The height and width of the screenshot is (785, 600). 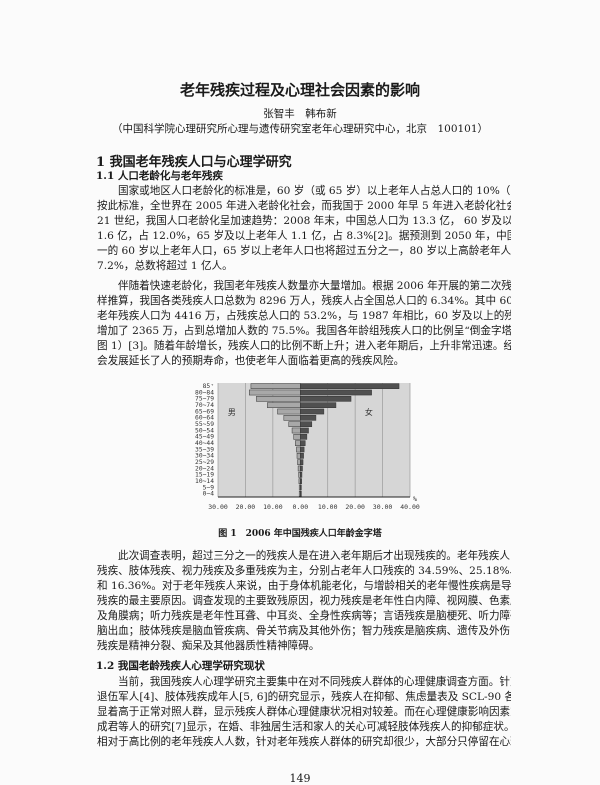 What do you see at coordinates (299, 90) in the screenshot?
I see `paper-title: 老年残疾过程及心理社会因素的影响` at bounding box center [299, 90].